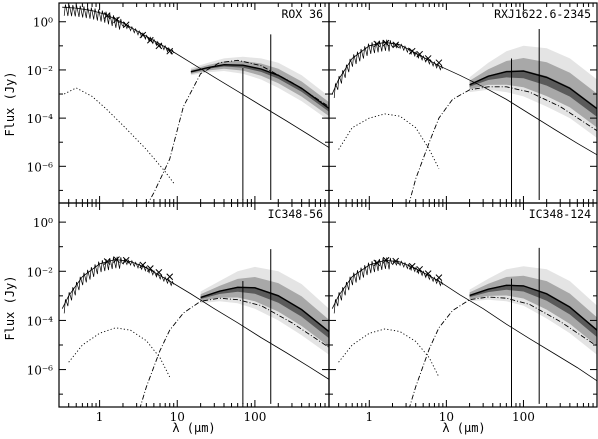 This screenshot has width=598, height=439. What do you see at coordinates (560, 214) in the screenshot?
I see `panel-title: IC348-124` at bounding box center [560, 214].